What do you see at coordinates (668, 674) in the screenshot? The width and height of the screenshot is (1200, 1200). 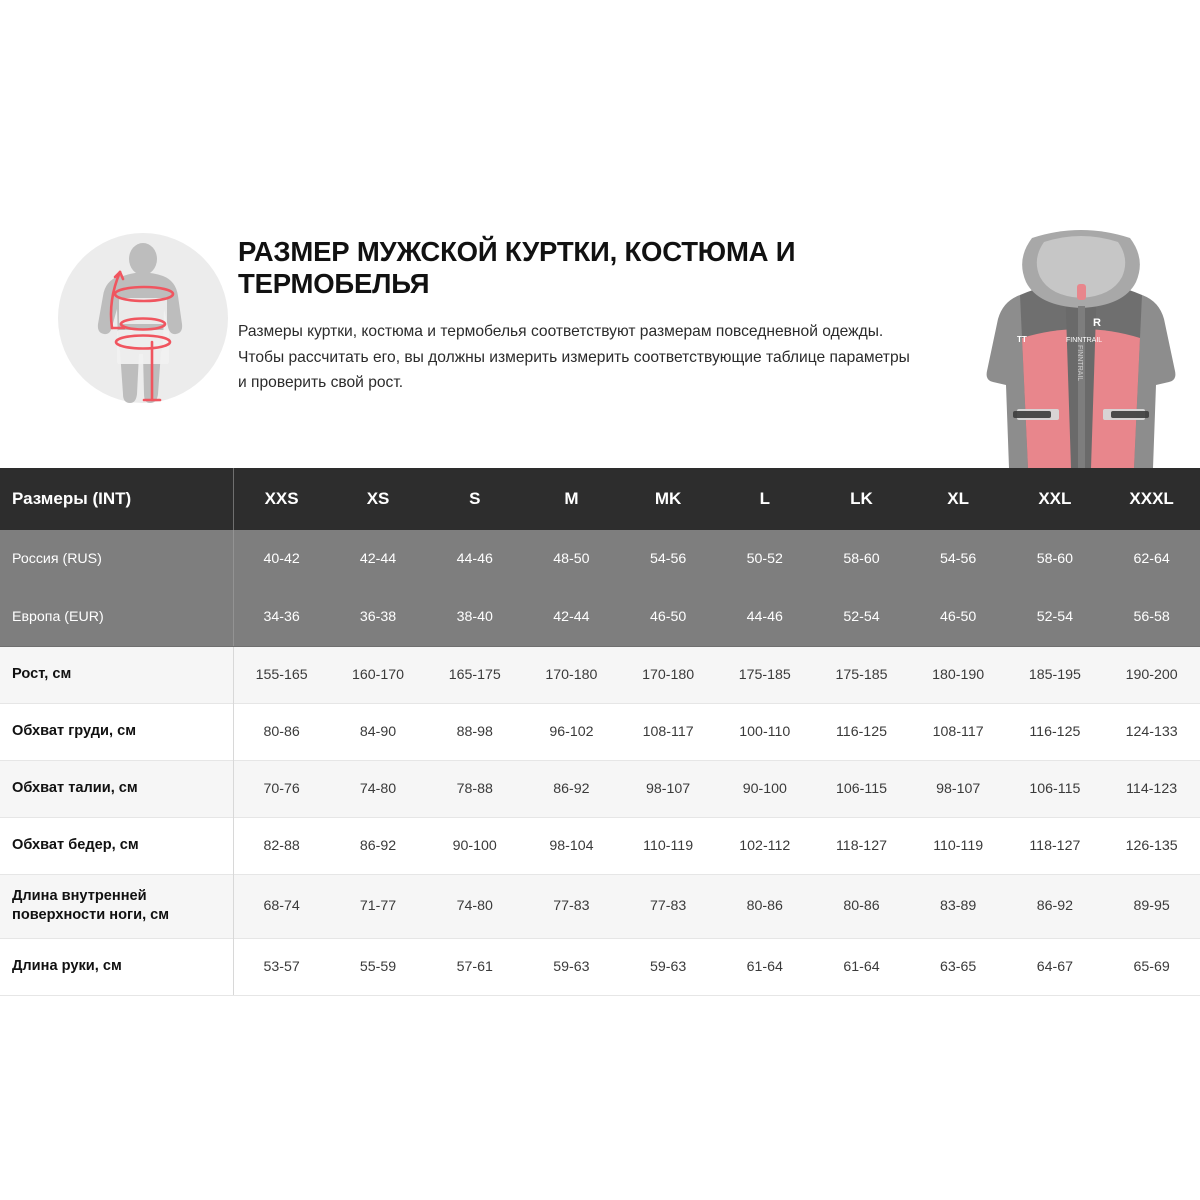 I see `cell-height-mk: 170-180` at bounding box center [668, 674].